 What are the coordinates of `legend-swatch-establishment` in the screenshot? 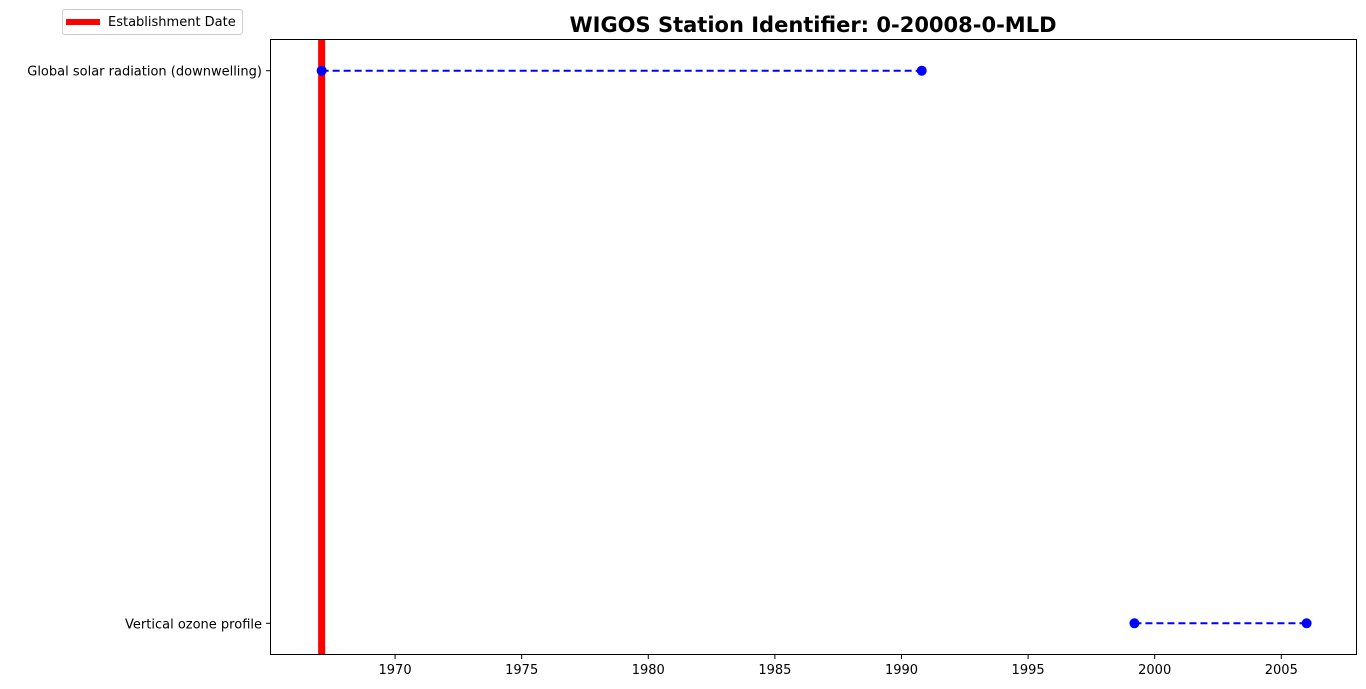 It's located at (83, 22).